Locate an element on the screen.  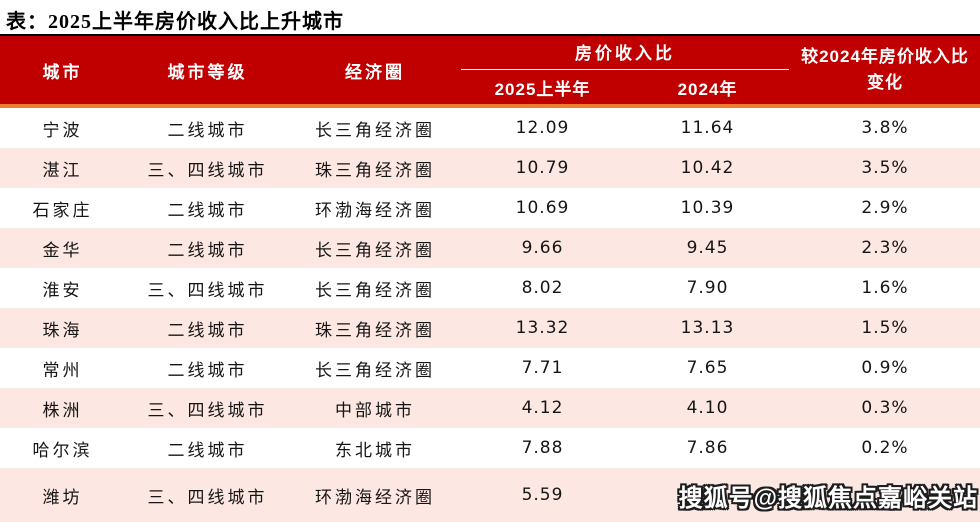
header-city: 城市 is located at coordinates (62, 72).